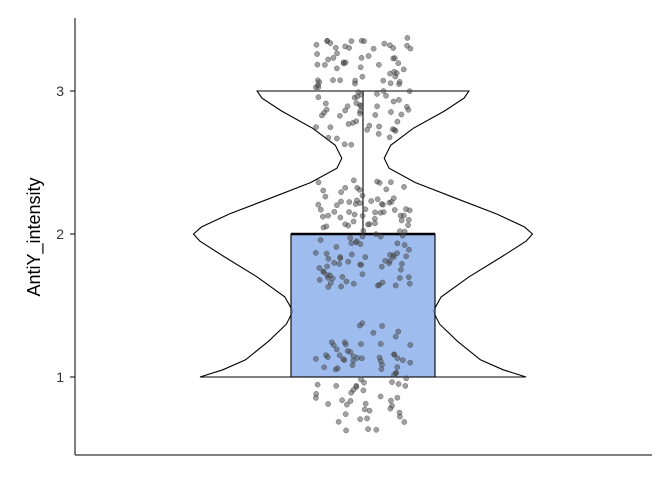  Describe the element at coordinates (65, 234) in the screenshot. I see `y-ticks: 1 2 3` at that location.